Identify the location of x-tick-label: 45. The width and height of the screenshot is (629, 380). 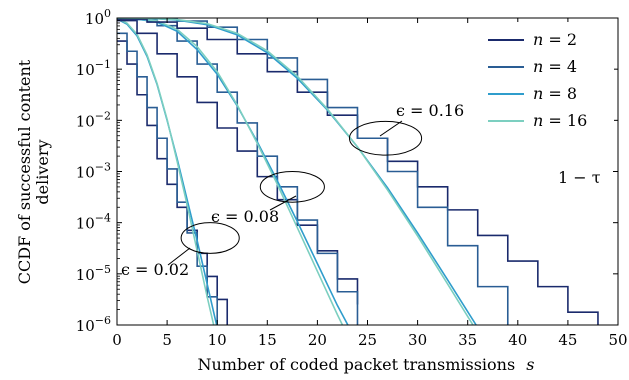
(567, 340).